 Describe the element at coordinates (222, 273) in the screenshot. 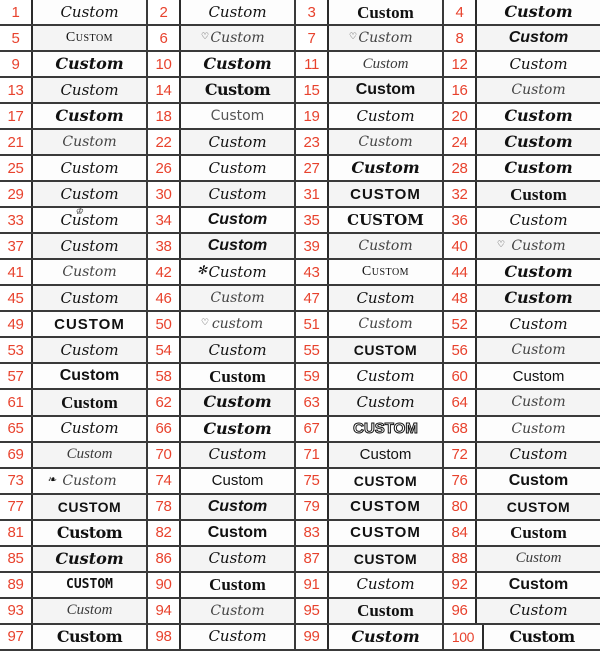

I see `font-sample-42: 42 ✻ Custom` at that location.